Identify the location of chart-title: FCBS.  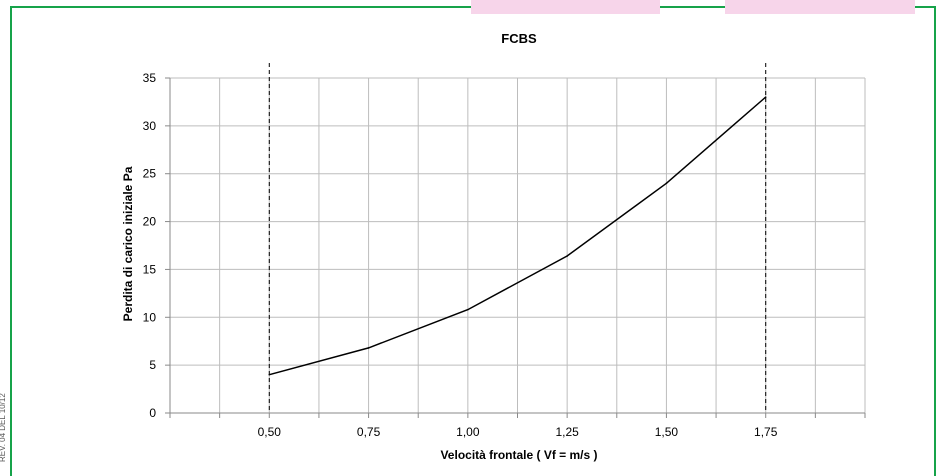
(519, 38).